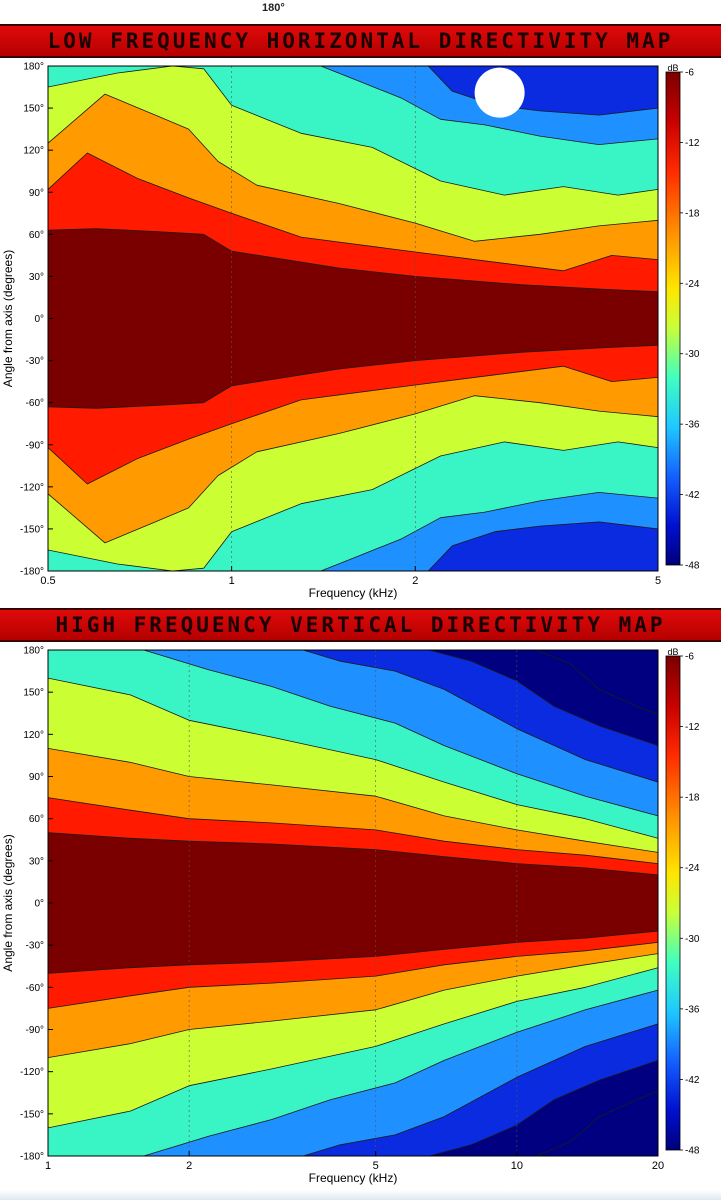 This screenshot has height=1200, width=721. I want to click on x-tick-label: 10, so click(517, 1166).